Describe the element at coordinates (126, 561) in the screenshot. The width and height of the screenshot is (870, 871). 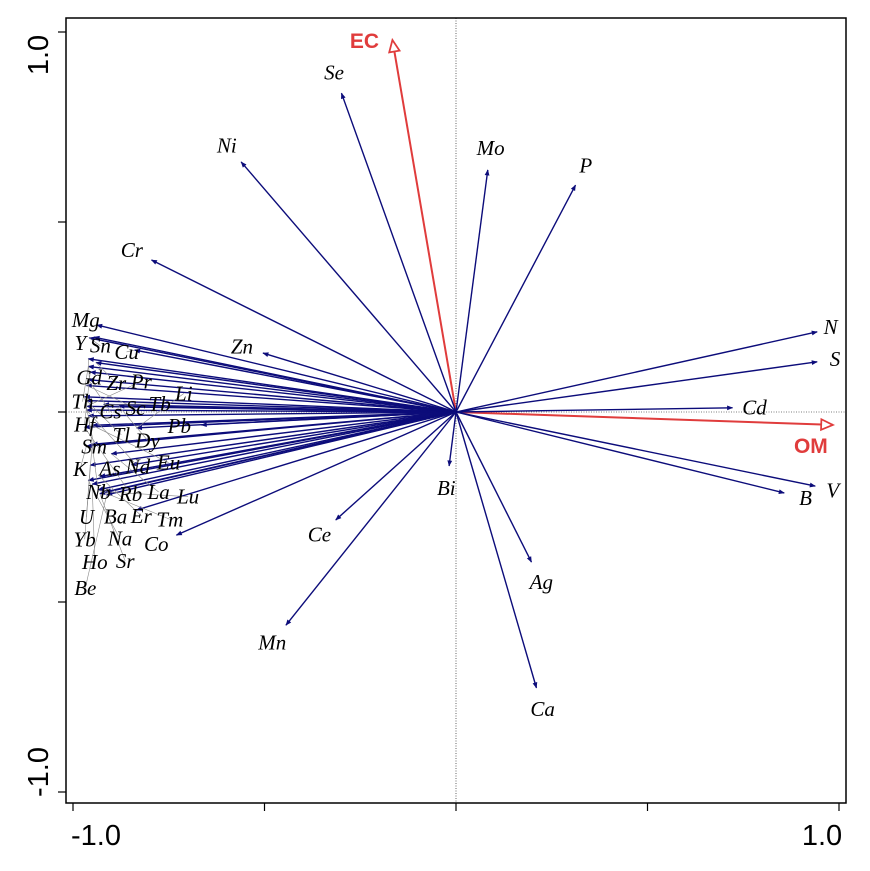
I see `species-label-sr: Sr` at that location.